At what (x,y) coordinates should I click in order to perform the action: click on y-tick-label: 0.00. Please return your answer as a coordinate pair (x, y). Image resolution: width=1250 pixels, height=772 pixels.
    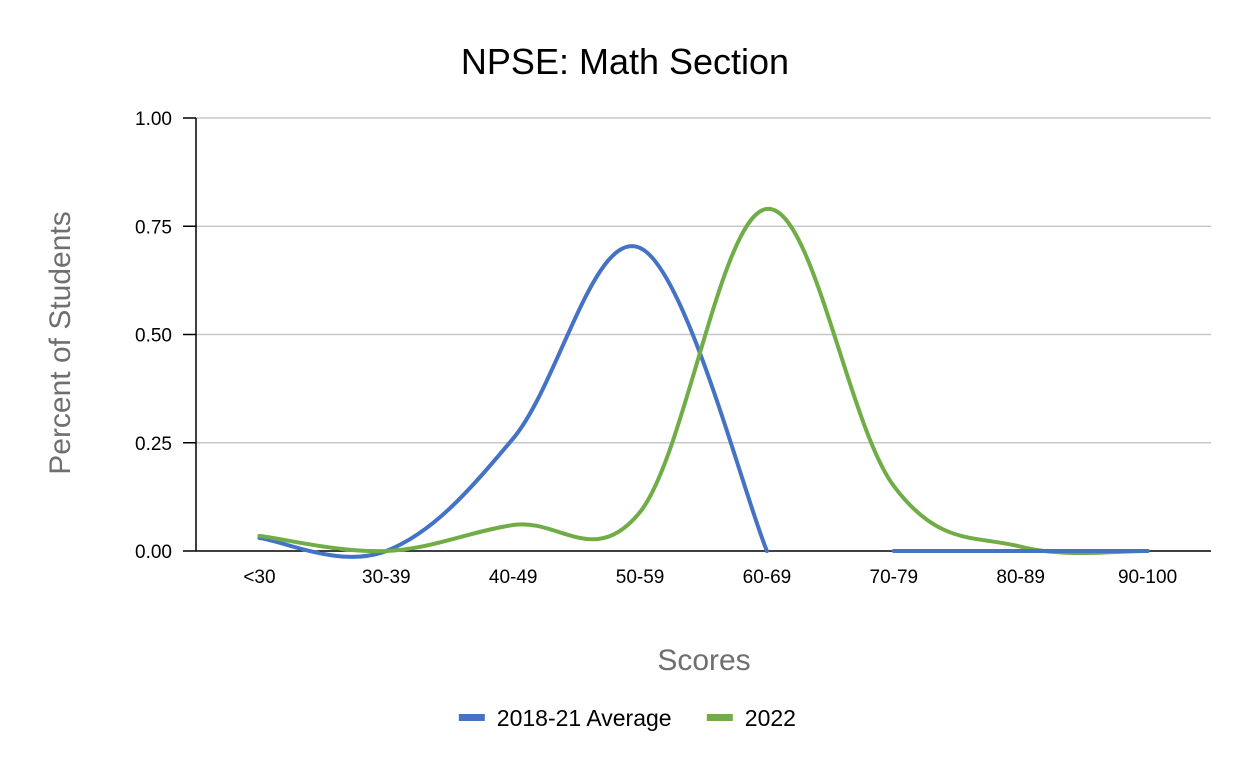
    Looking at the image, I should click on (153, 552).